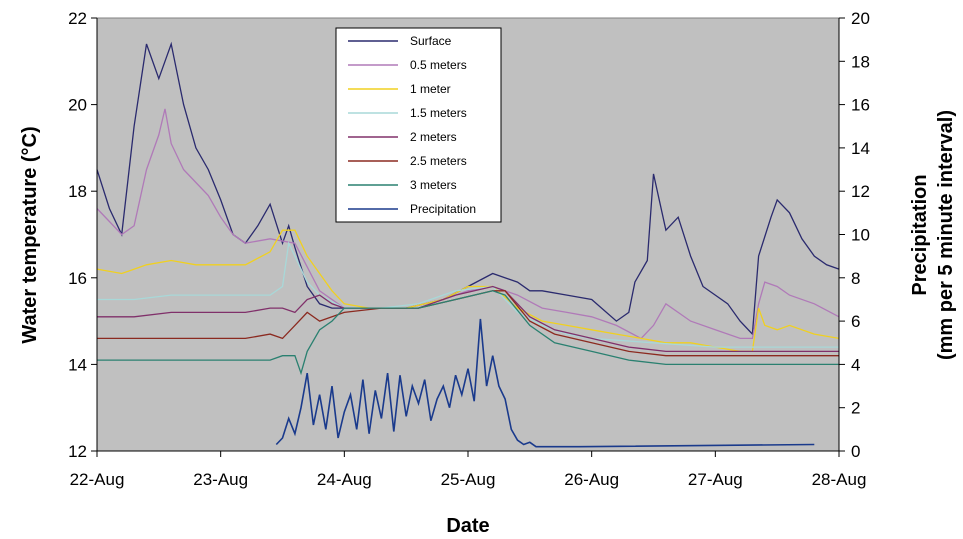 The image size is (963, 539). I want to click on legend-label-1-5-meters: 1.5 meters, so click(438, 113).